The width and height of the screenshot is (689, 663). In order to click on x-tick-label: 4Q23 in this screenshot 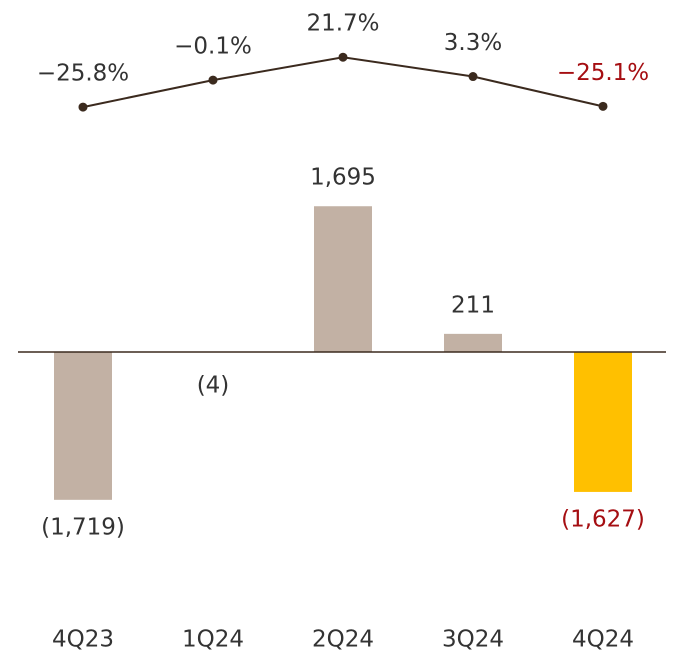, I will do `click(83, 640)`.